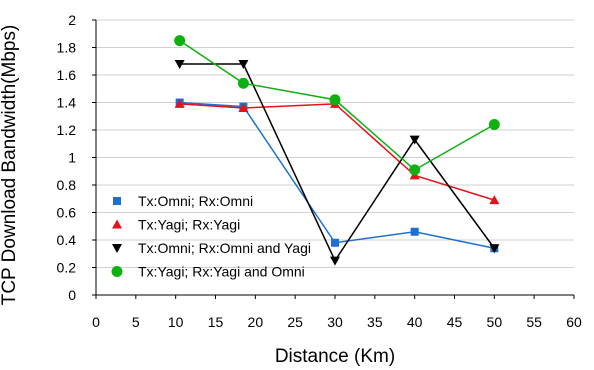 The height and width of the screenshot is (370, 594). I want to click on y-tick-label: 0.4, so click(67, 240).